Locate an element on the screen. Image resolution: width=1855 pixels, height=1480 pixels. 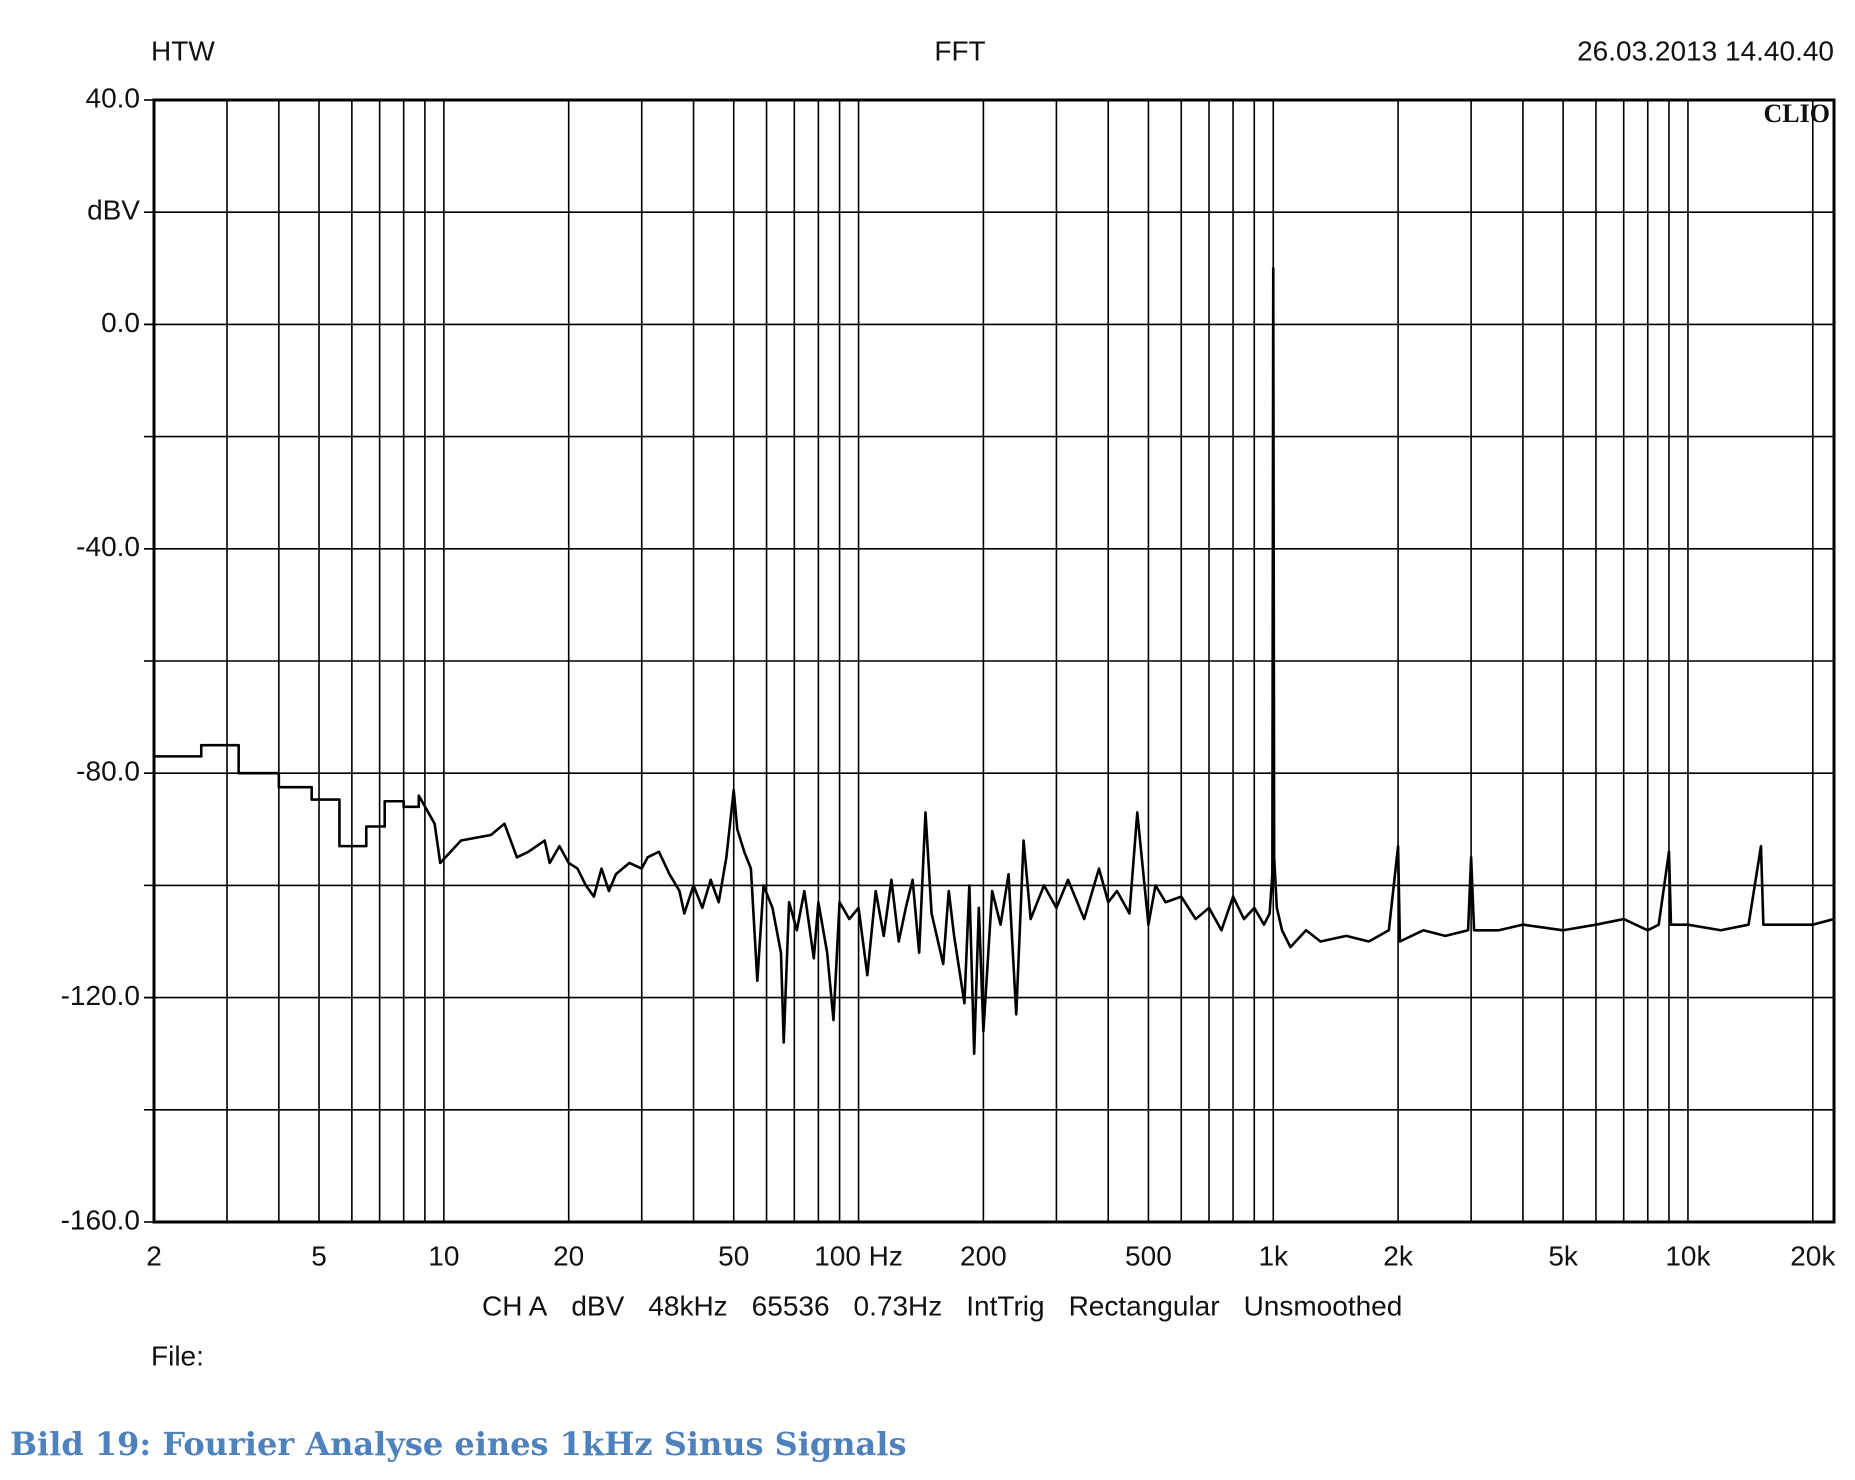
x-tick-label: 200 is located at coordinates (983, 1255).